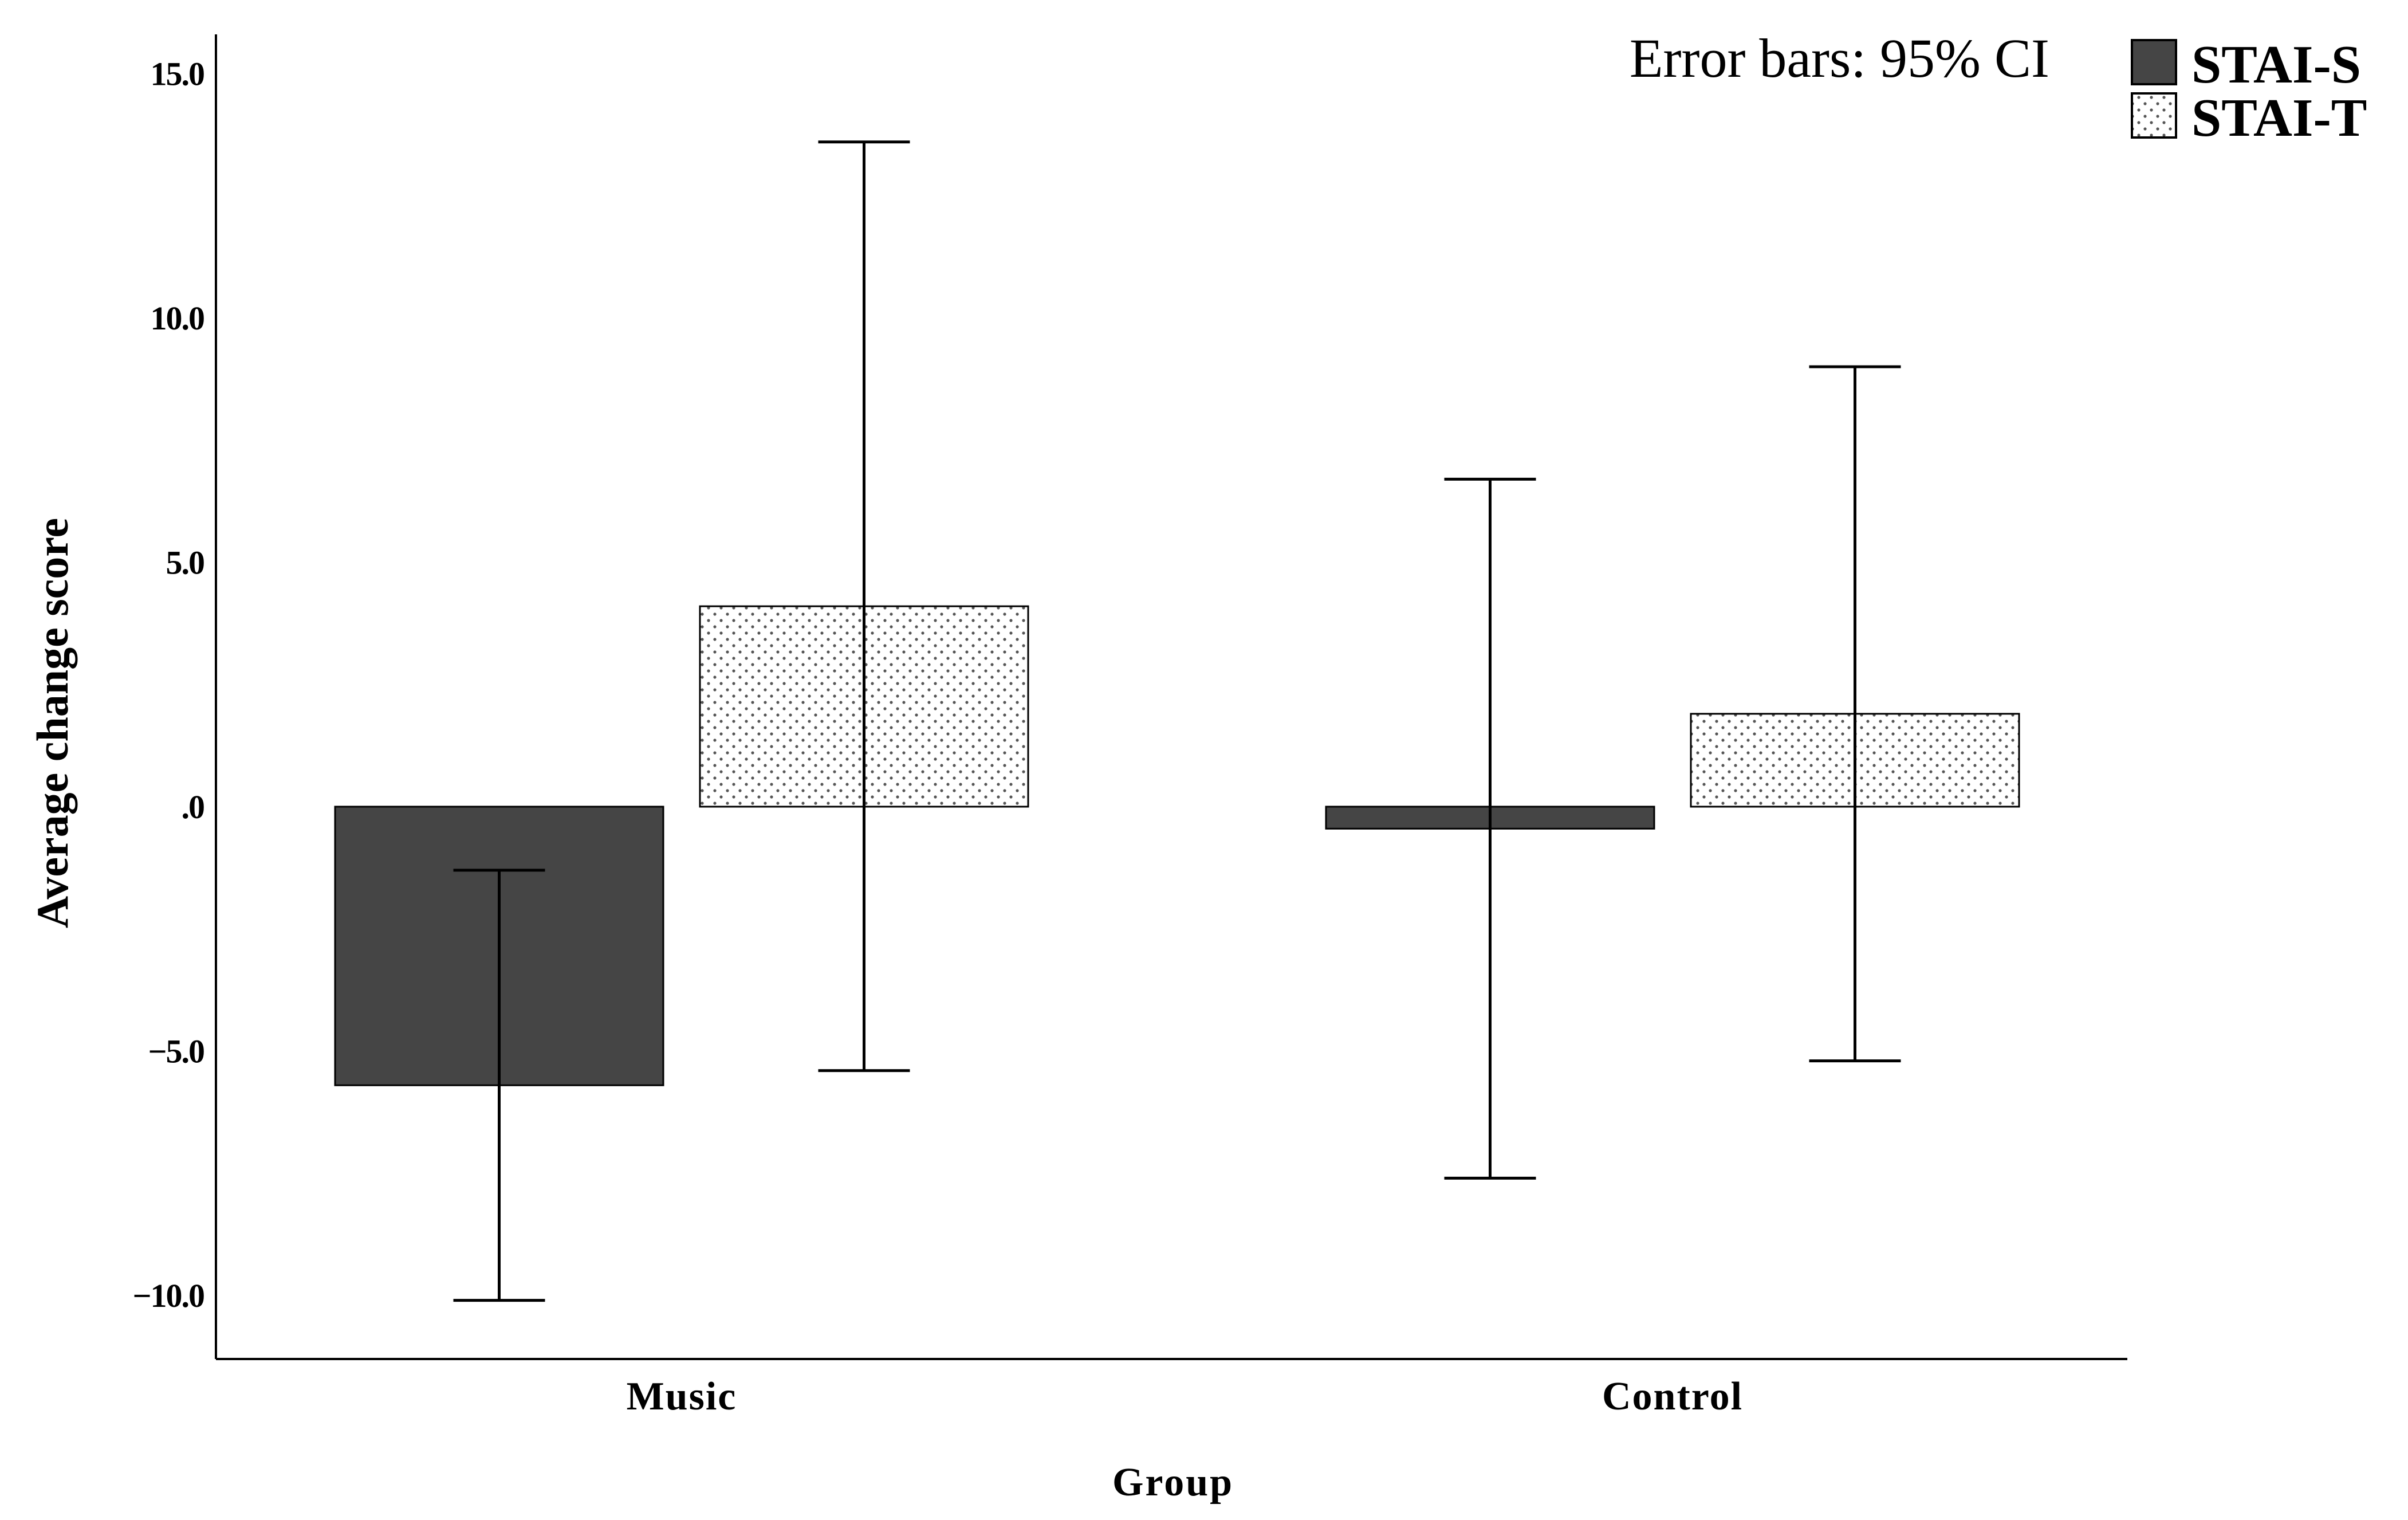 The image size is (2408, 1520). Describe the element at coordinates (1840, 58) in the screenshot. I see `error-bars-annotation: Error bars: 95% CI` at that location.